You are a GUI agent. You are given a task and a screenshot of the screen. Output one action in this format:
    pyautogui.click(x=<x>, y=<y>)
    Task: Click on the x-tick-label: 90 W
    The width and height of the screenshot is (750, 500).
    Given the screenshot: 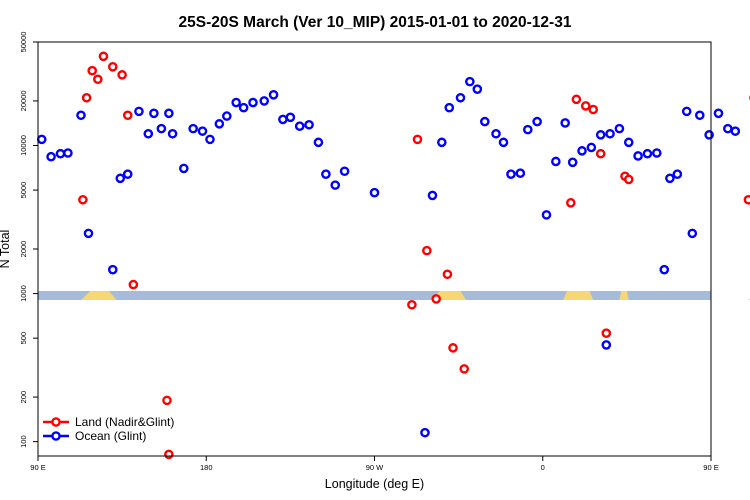 What is the action you would take?
    pyautogui.click(x=375, y=467)
    